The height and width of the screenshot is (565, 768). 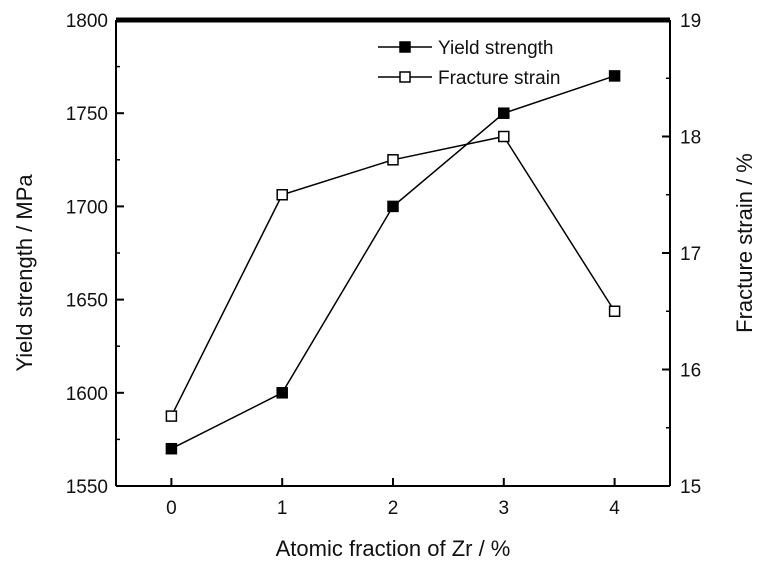 I want to click on right-y-axis-title: Fracture strain / %, so click(x=744, y=243).